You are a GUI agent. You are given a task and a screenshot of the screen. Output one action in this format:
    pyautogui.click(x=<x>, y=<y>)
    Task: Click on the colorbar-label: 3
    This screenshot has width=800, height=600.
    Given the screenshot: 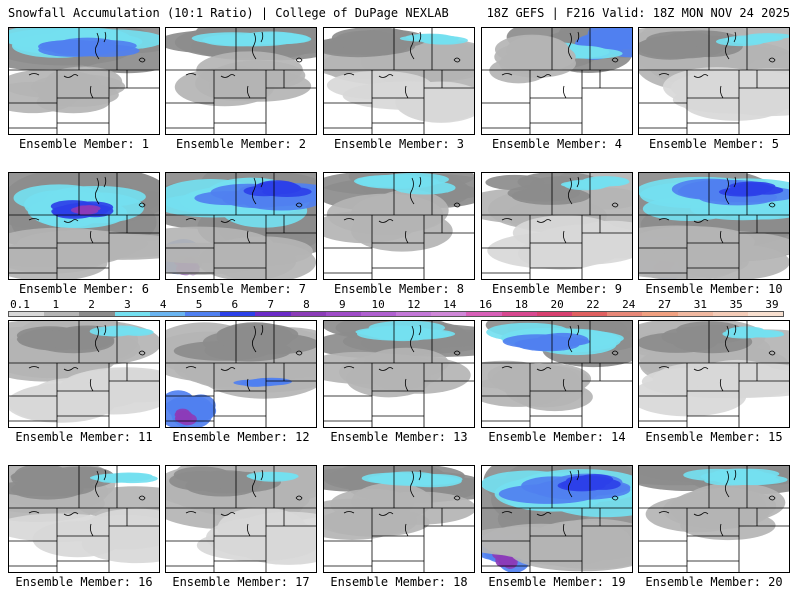 What is the action you would take?
    pyautogui.click(x=127, y=304)
    